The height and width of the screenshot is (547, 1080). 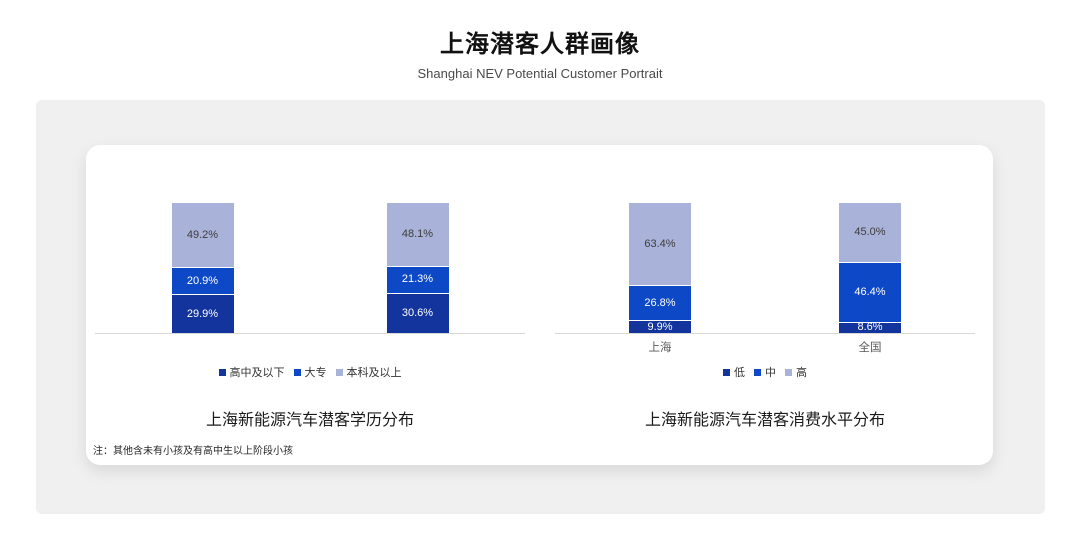 What do you see at coordinates (540, 44) in the screenshot?
I see `page-title: 上海潜客人群画像` at bounding box center [540, 44].